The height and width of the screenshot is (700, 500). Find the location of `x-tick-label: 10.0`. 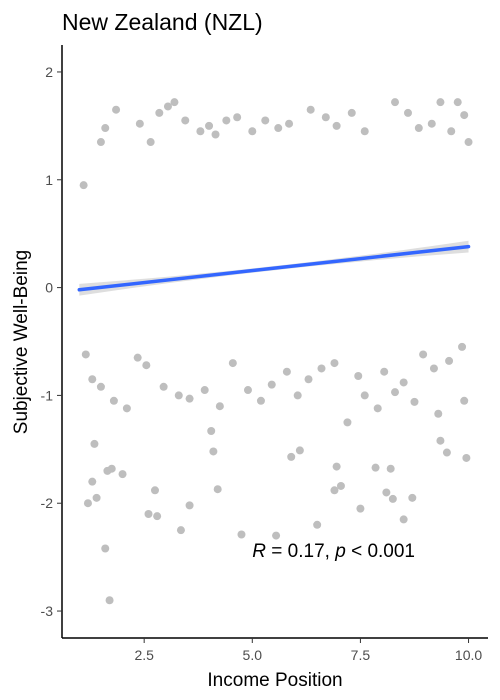

x-tick-label: 10.0 is located at coordinates (468, 655).